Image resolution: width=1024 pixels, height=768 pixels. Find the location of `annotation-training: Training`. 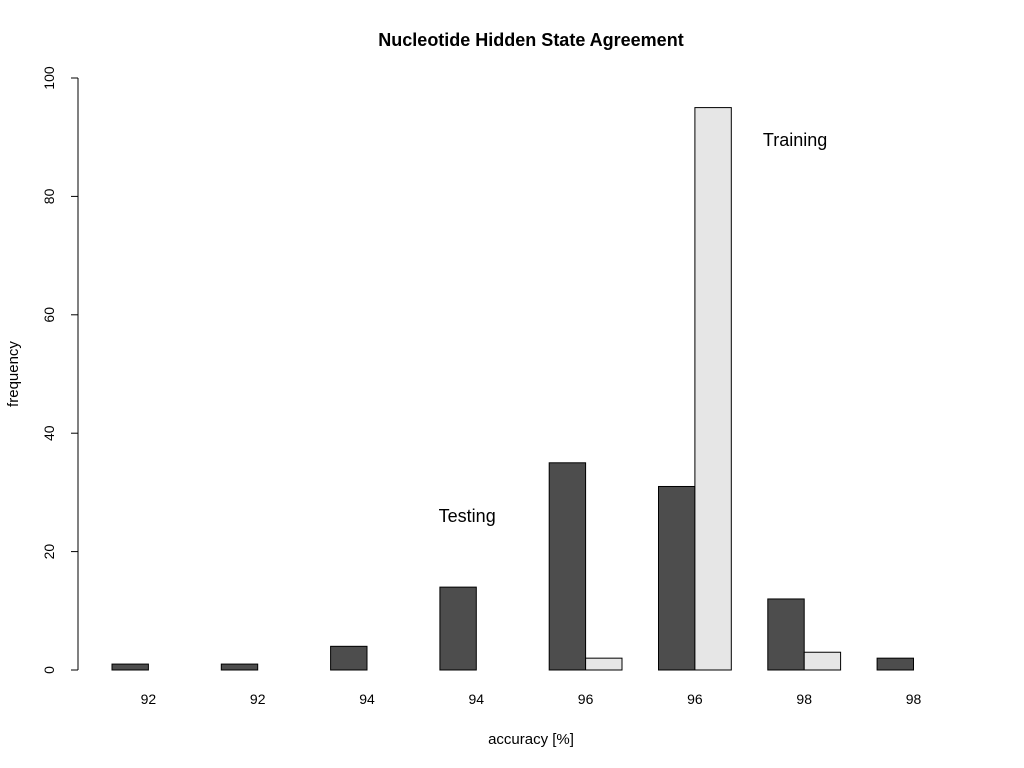

annotation-training: Training is located at coordinates (795, 140).